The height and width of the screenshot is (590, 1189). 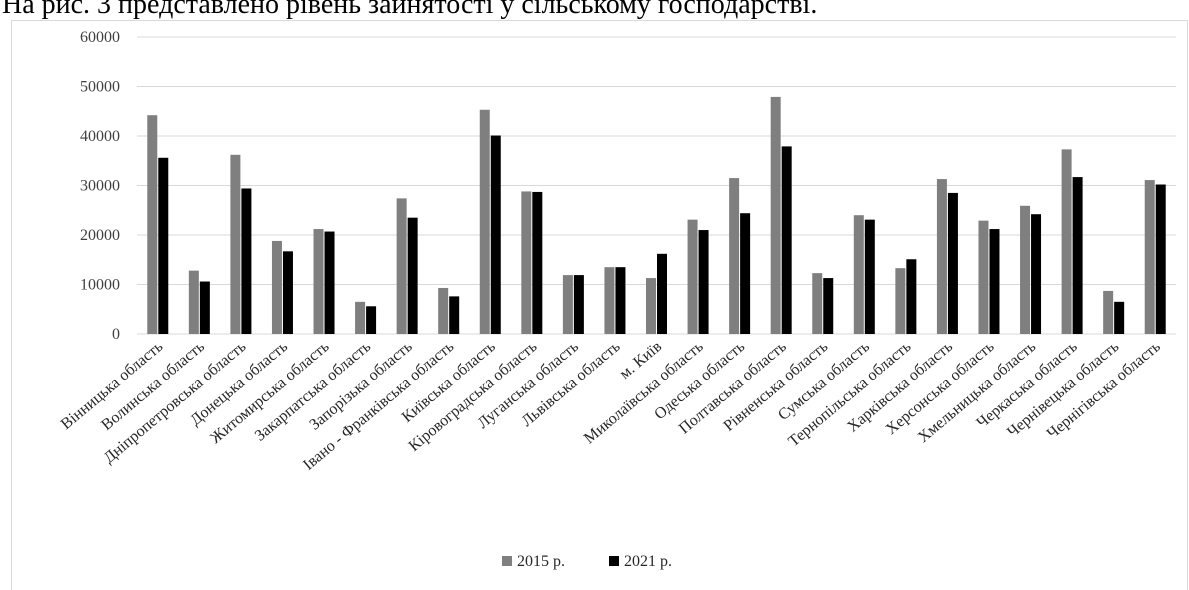 I want to click on y-tick-label: 30000, so click(x=100, y=186).